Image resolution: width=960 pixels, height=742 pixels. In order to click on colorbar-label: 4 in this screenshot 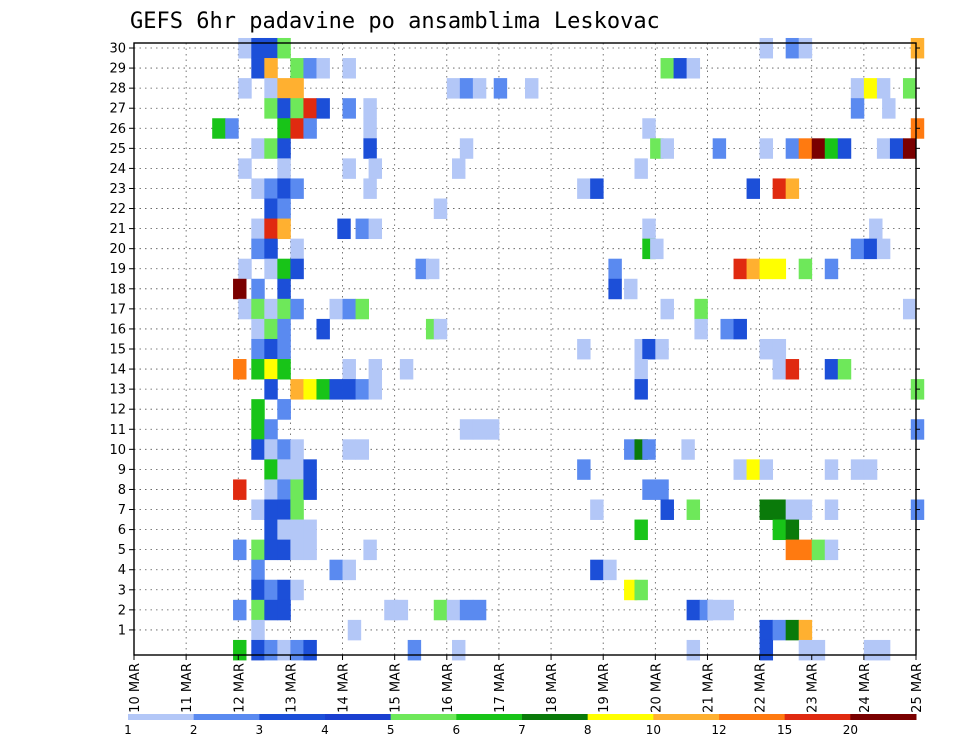, I will do `click(325, 730)`.